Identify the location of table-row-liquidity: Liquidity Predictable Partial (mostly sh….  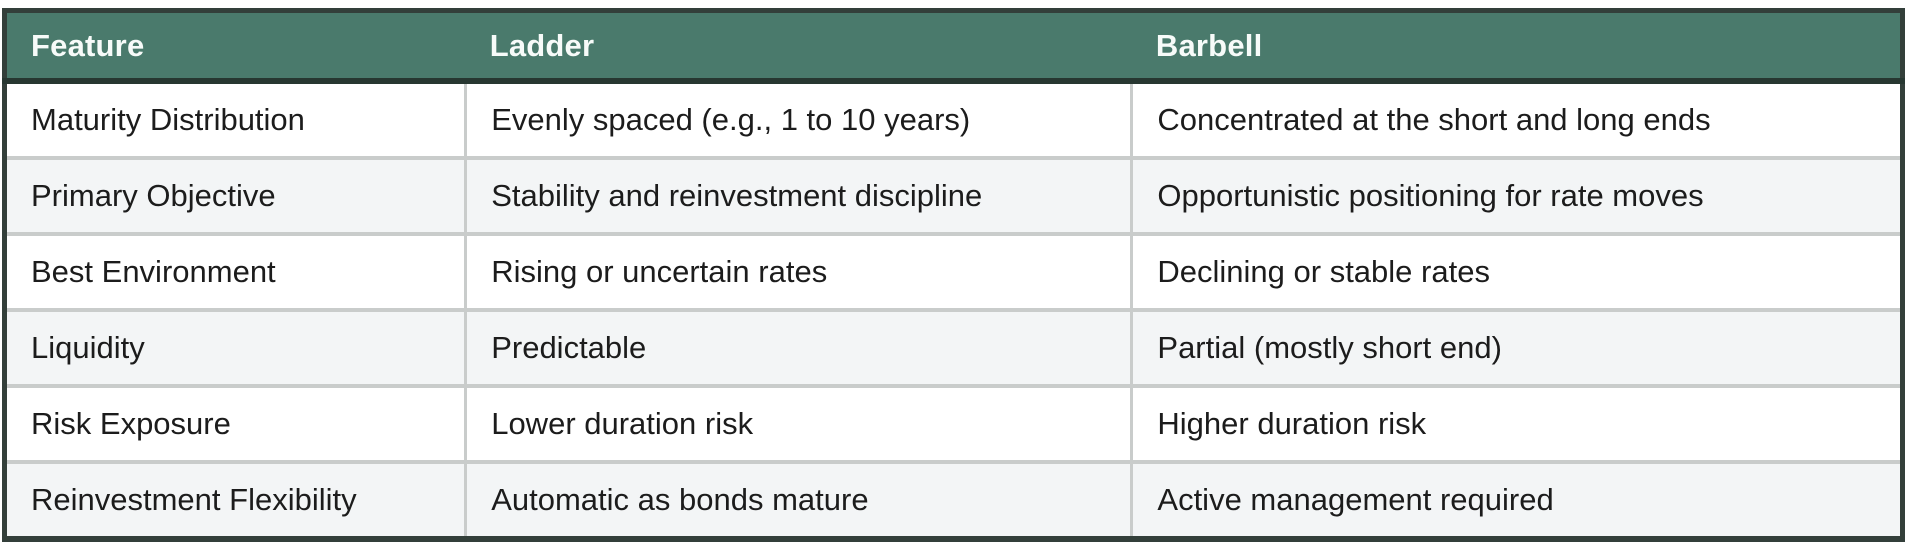
(953, 347).